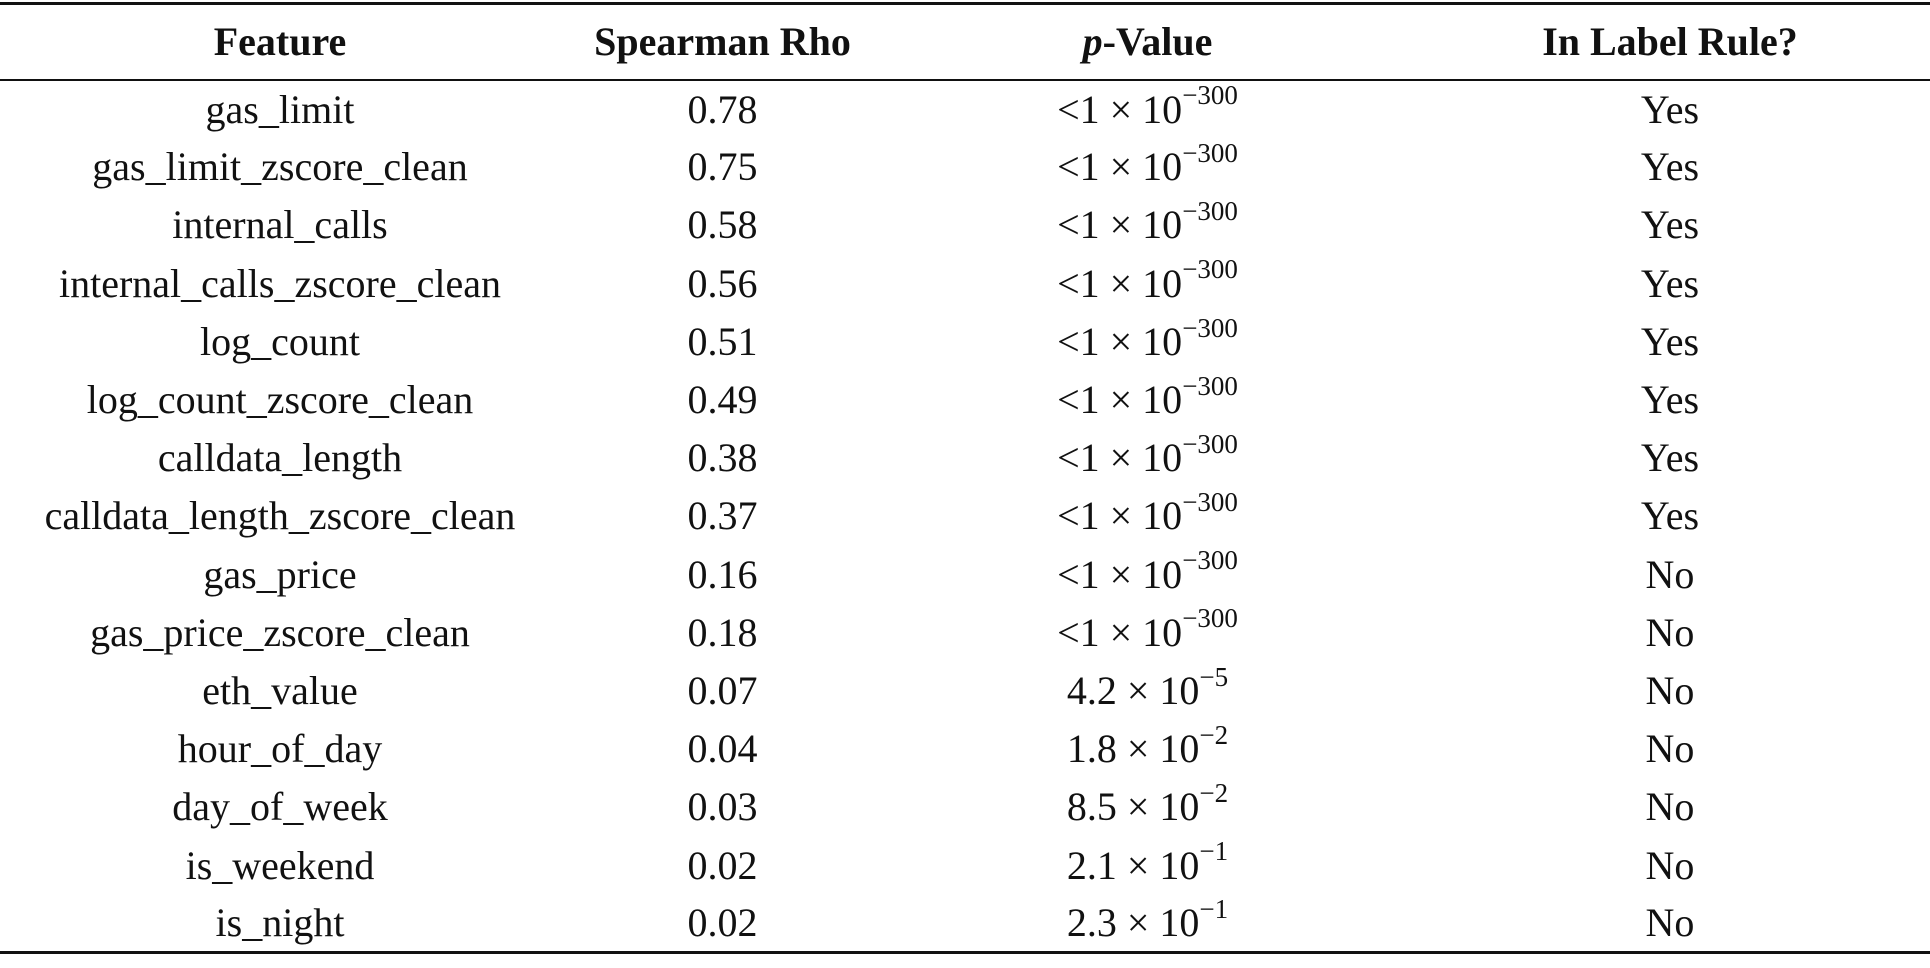 The height and width of the screenshot is (968, 1930). I want to click on cell-spearman-rho: 0.56, so click(722, 283).